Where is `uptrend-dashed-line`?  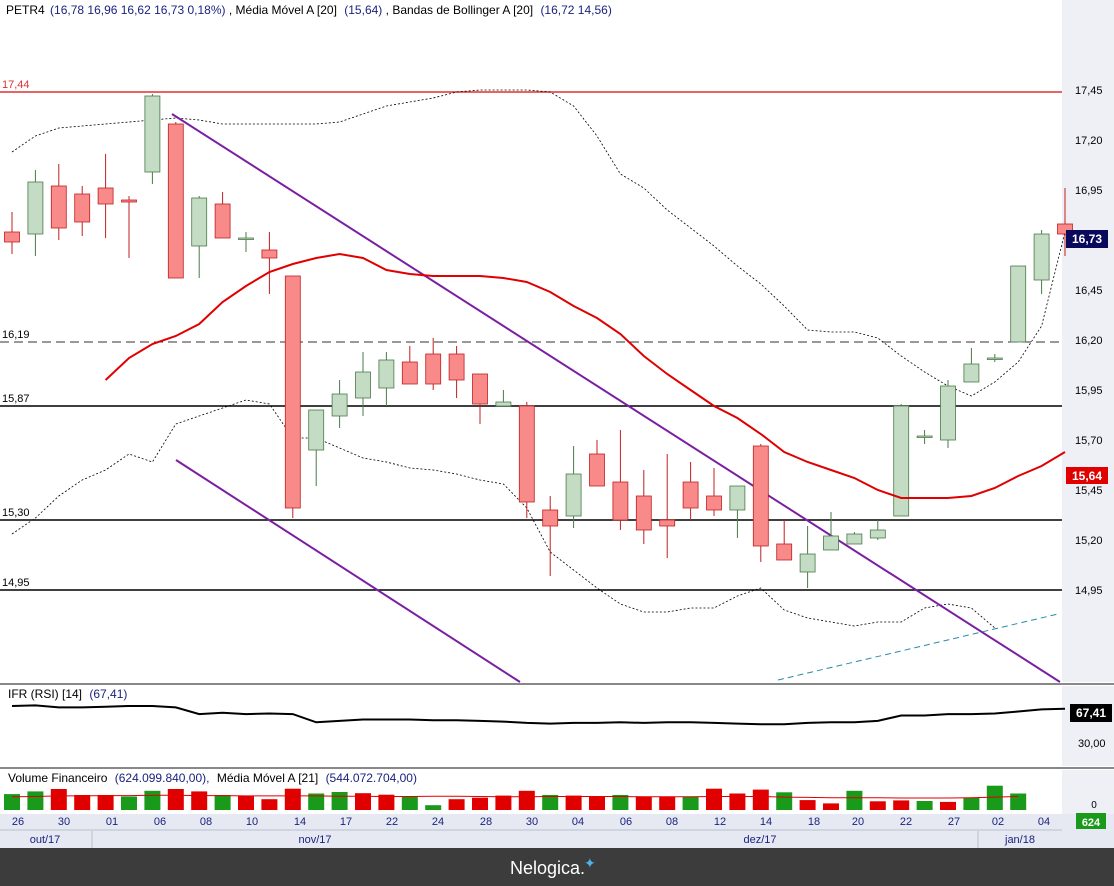
uptrend-dashed-line is located at coordinates (918, 647).